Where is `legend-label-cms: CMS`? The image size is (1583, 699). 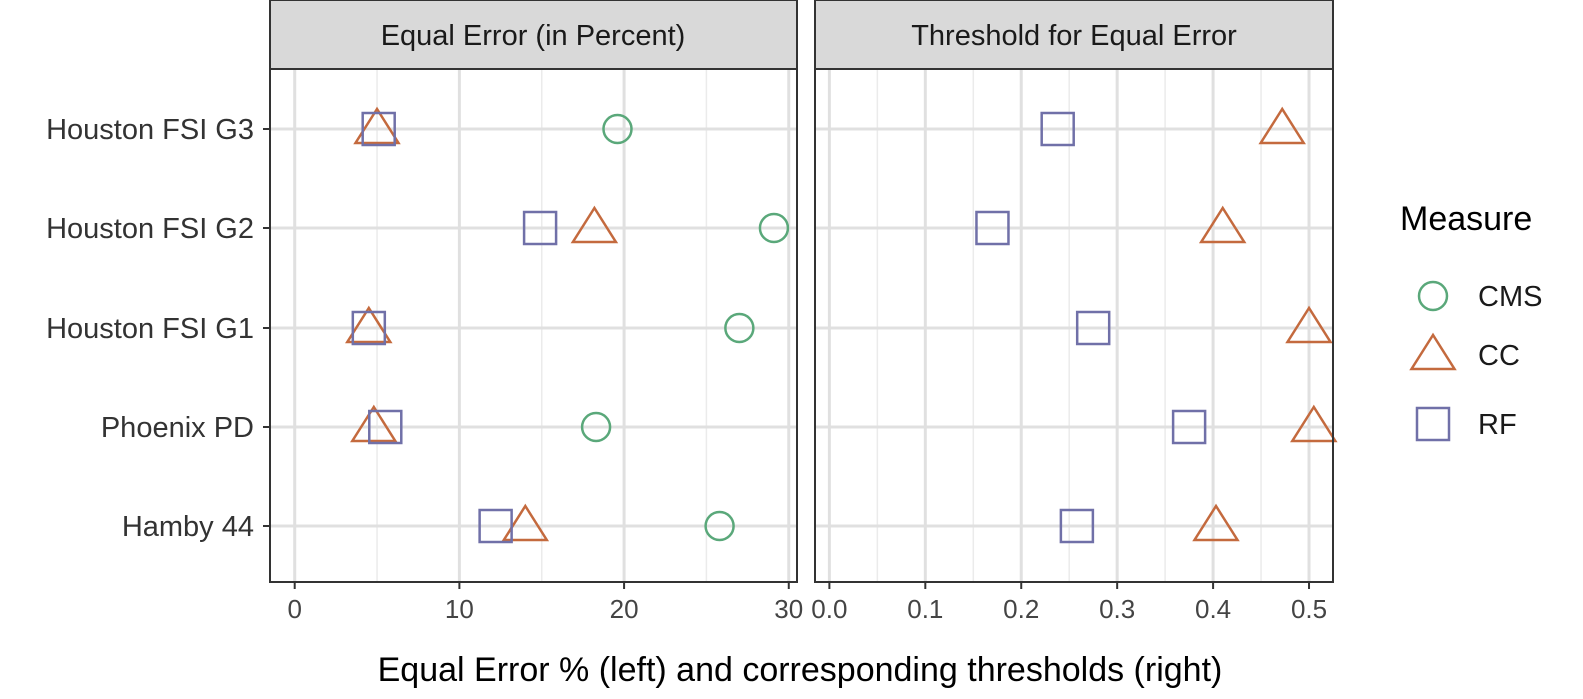
legend-label-cms: CMS is located at coordinates (1510, 297).